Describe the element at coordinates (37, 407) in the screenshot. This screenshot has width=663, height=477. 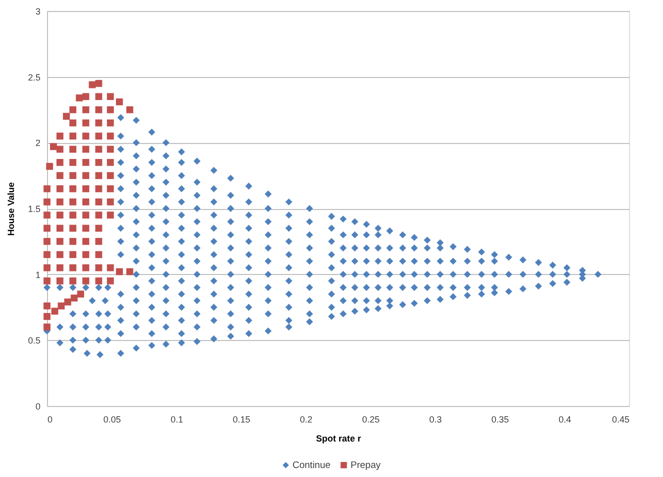
I see `y-tick-label: 0` at that location.